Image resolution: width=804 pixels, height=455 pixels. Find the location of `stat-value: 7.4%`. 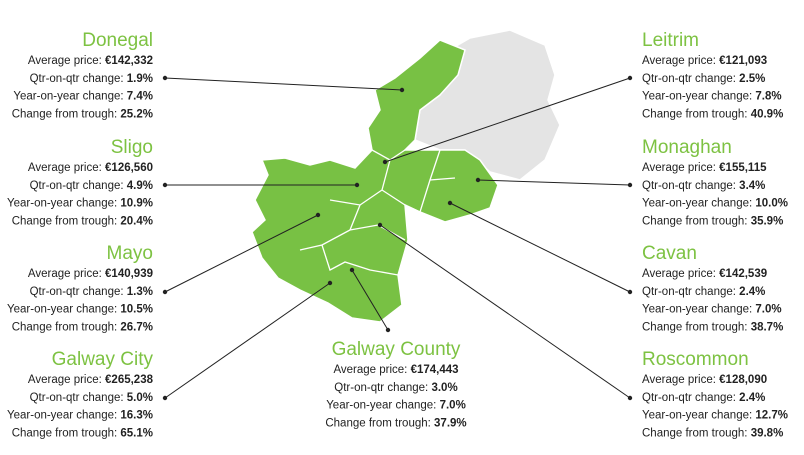

stat-value: 7.4% is located at coordinates (140, 97).